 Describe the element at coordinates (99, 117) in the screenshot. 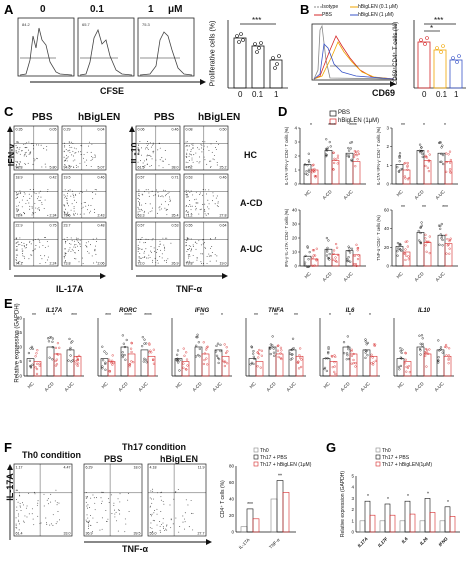

I see `panel-C-head-hbig-left: hBigLEN` at that location.